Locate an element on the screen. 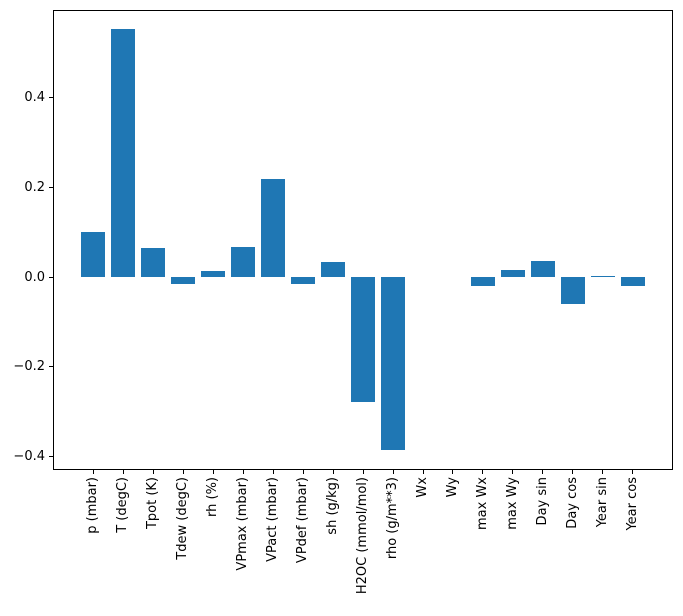  bar-T (degC) is located at coordinates (123, 153).